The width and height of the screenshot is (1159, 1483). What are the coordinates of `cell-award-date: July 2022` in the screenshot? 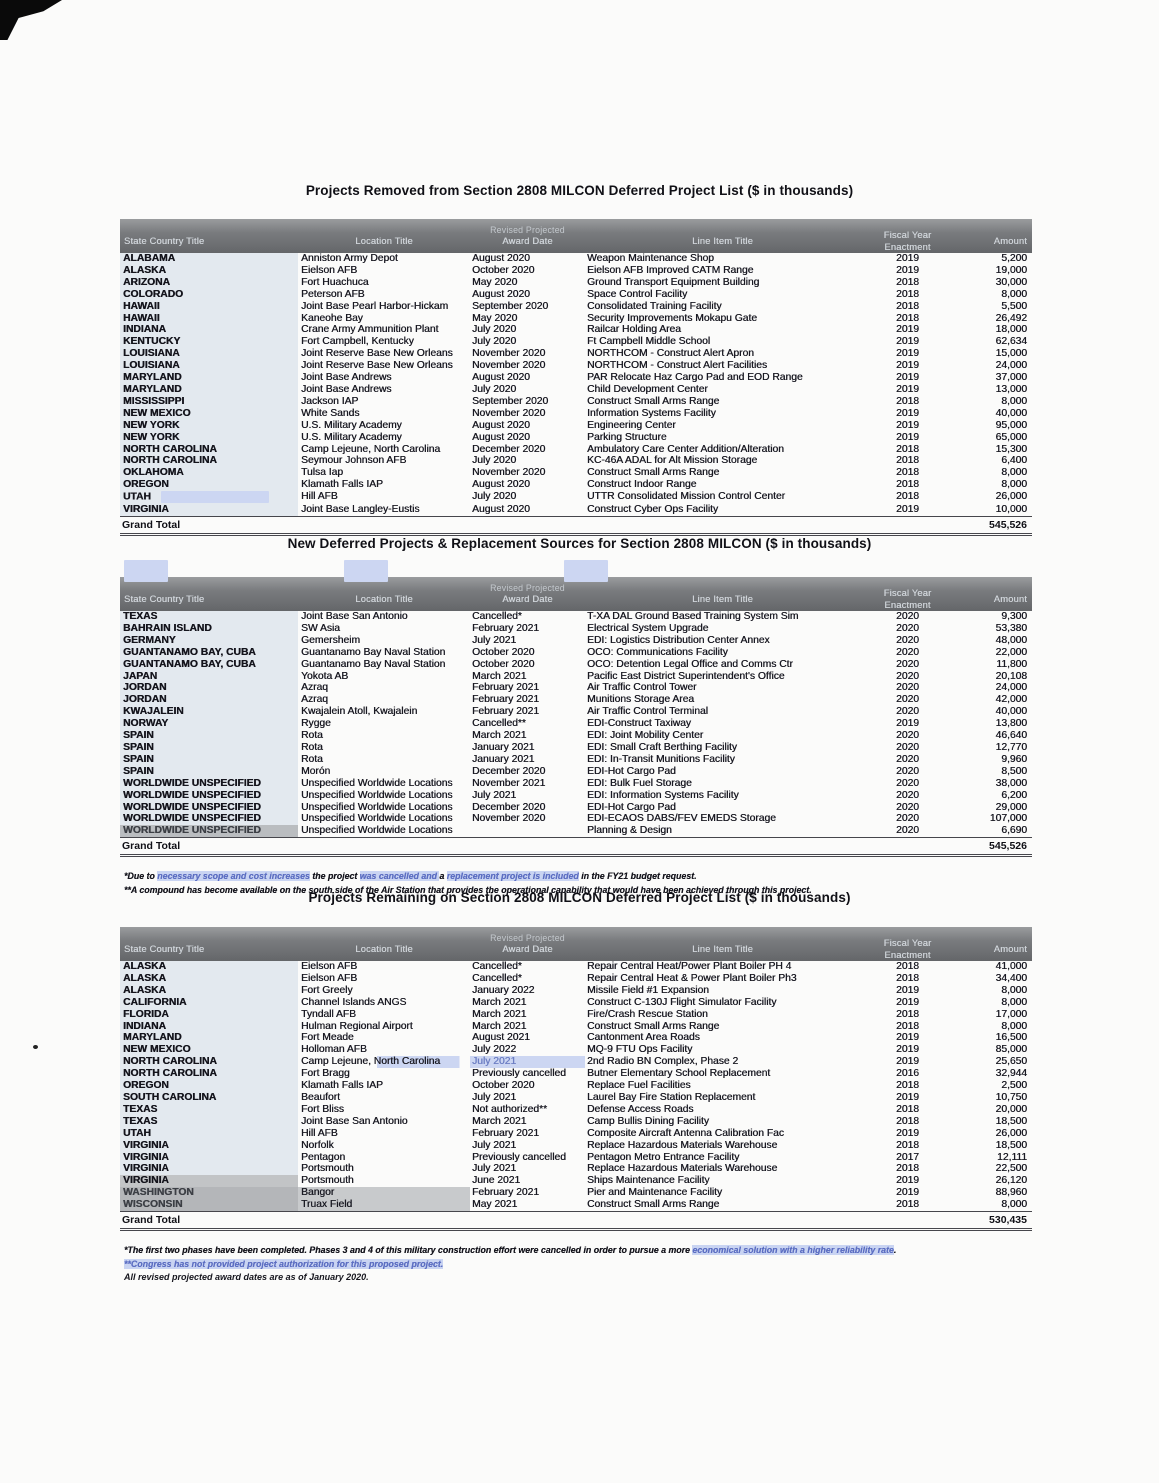 It's located at (494, 1050).